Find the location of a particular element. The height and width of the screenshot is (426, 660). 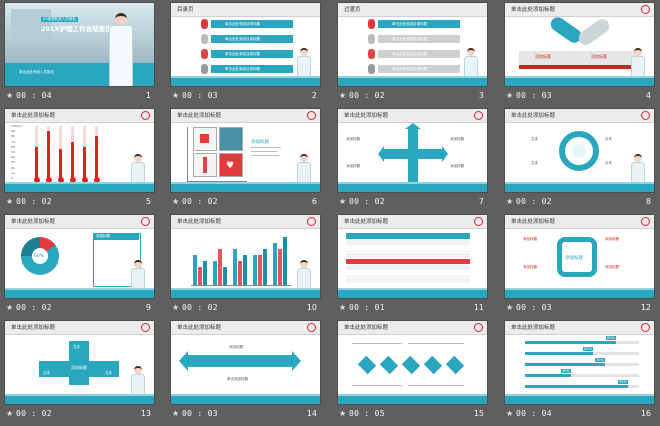

y-tick-label: 100(%) is located at coordinates (16, 126).